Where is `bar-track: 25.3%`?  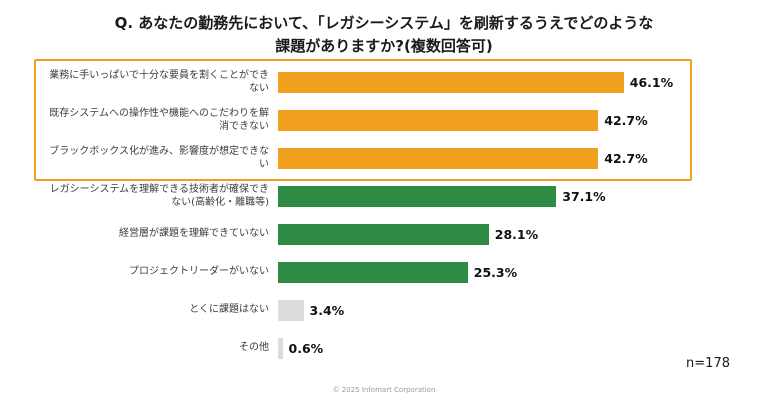 bar-track: 25.3% is located at coordinates (503, 272).